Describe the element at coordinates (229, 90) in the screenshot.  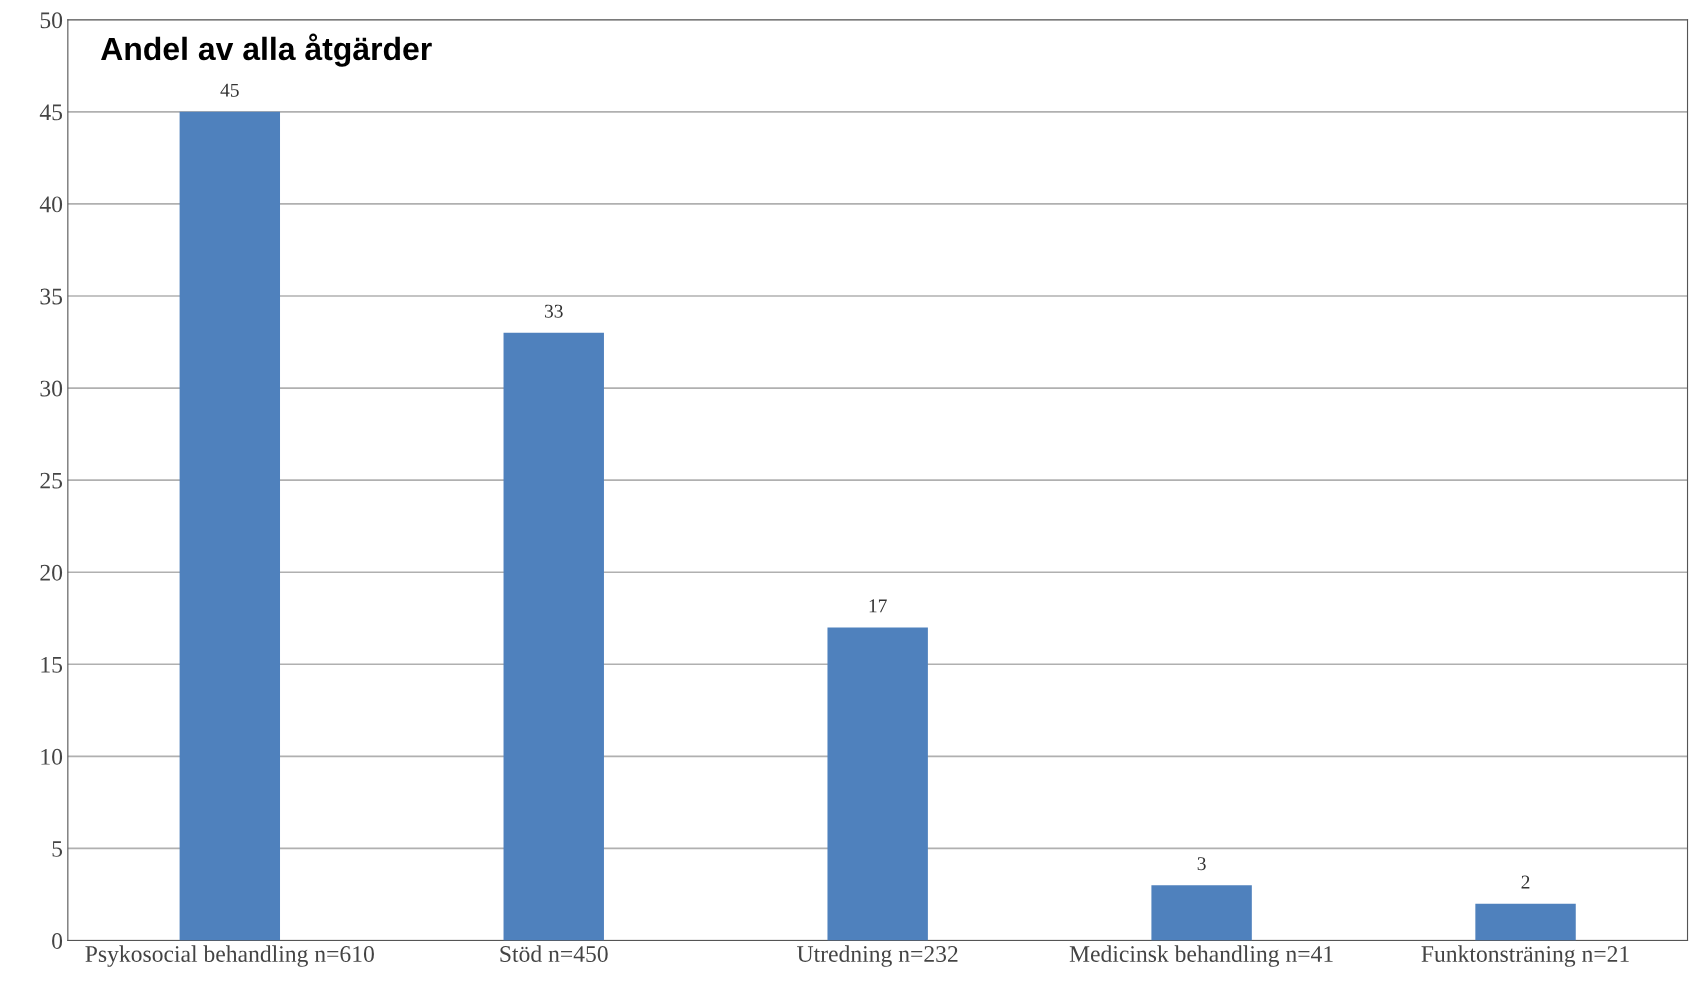
I see `data-label: 45` at that location.